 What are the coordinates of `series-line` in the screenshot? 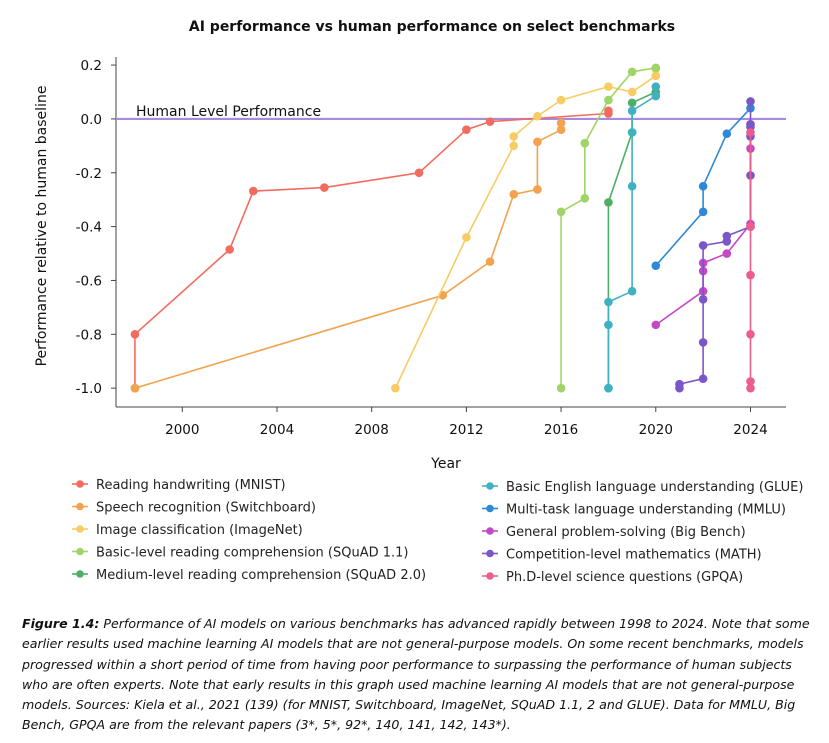 It's located at (715, 245).